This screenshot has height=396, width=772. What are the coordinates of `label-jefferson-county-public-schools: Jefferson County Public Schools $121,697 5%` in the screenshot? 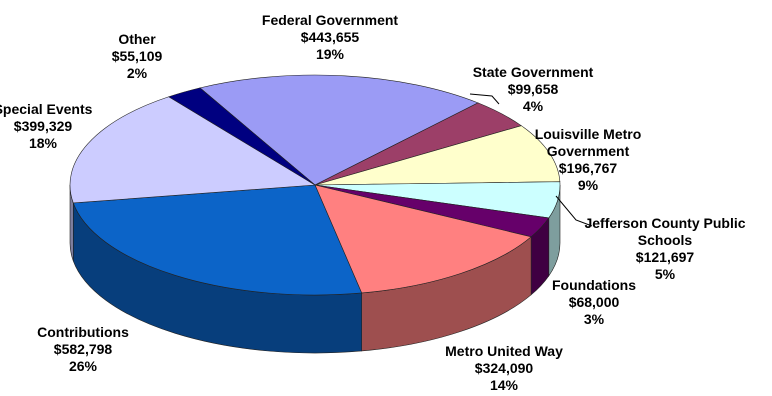 It's located at (664, 248).